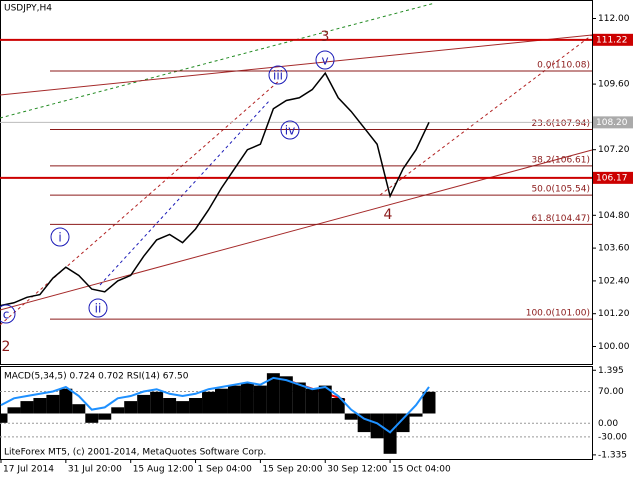  I want to click on wave-label: 2, so click(6, 347).